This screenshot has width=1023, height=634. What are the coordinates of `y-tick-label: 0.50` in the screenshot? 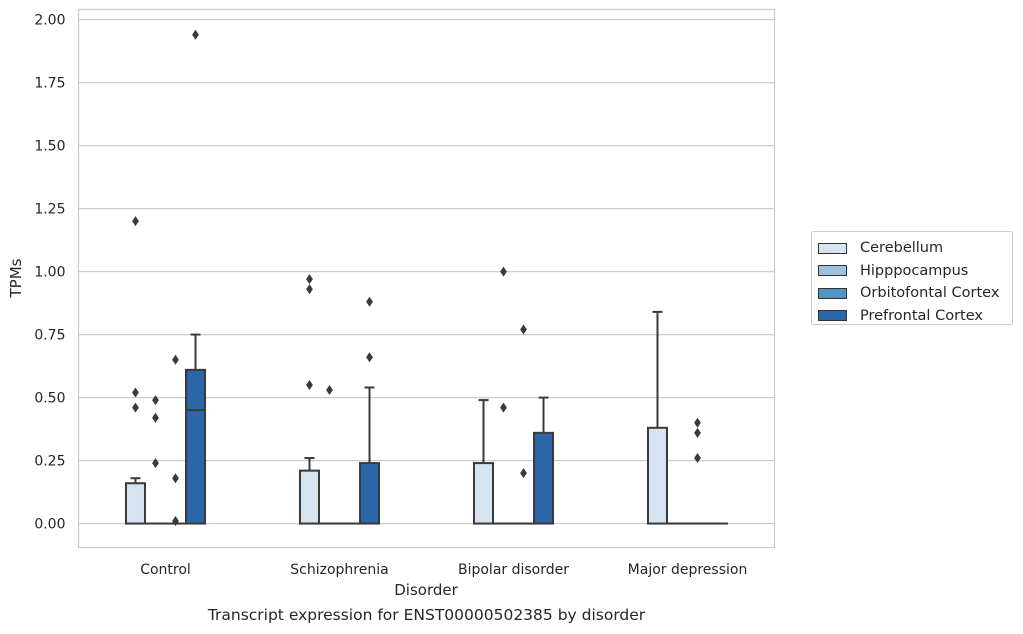 It's located at (49, 399).